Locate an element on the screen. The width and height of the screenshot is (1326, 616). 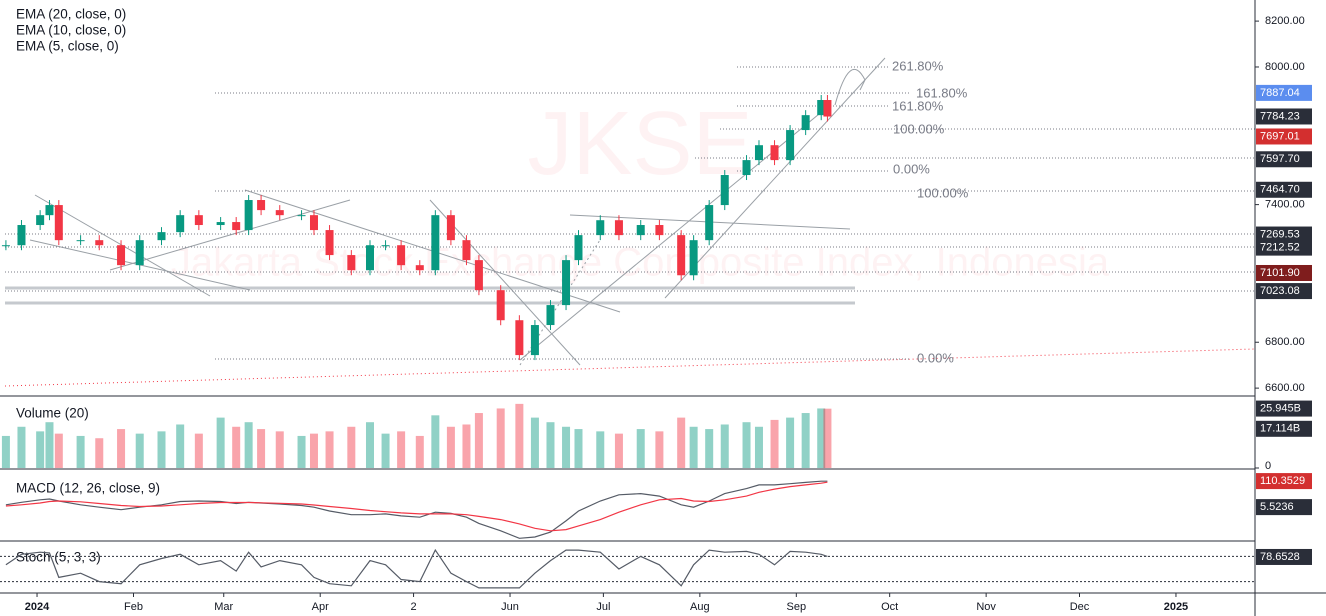
x-tick-label: Sep is located at coordinates (797, 607).